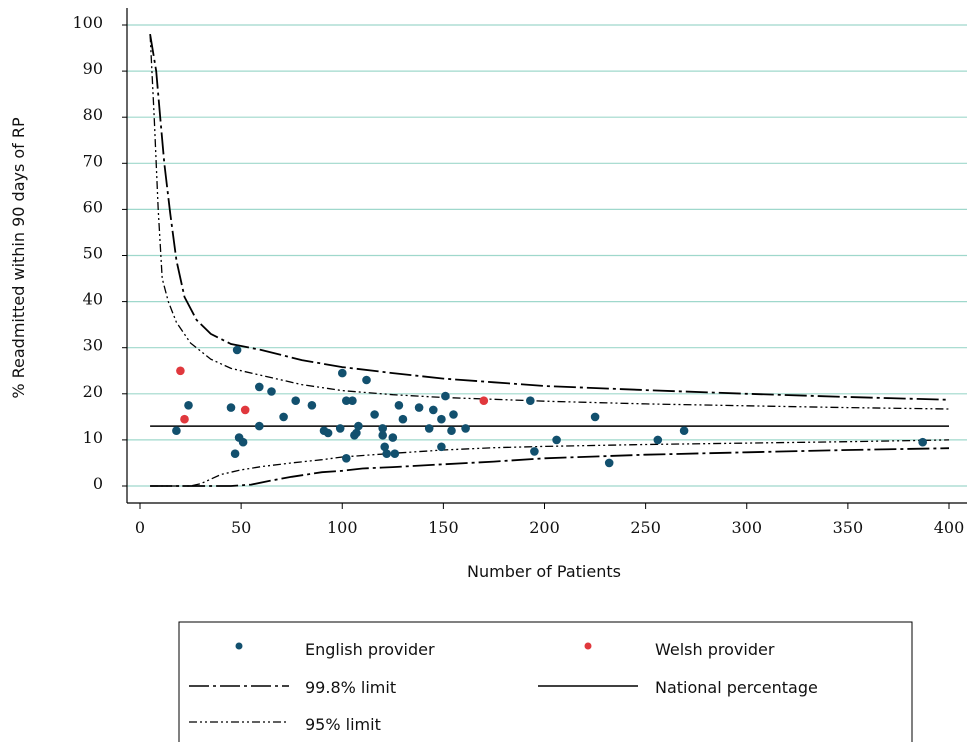  What do you see at coordinates (715, 649) in the screenshot?
I see `legend-welsh-label: Welsh provider` at bounding box center [715, 649].